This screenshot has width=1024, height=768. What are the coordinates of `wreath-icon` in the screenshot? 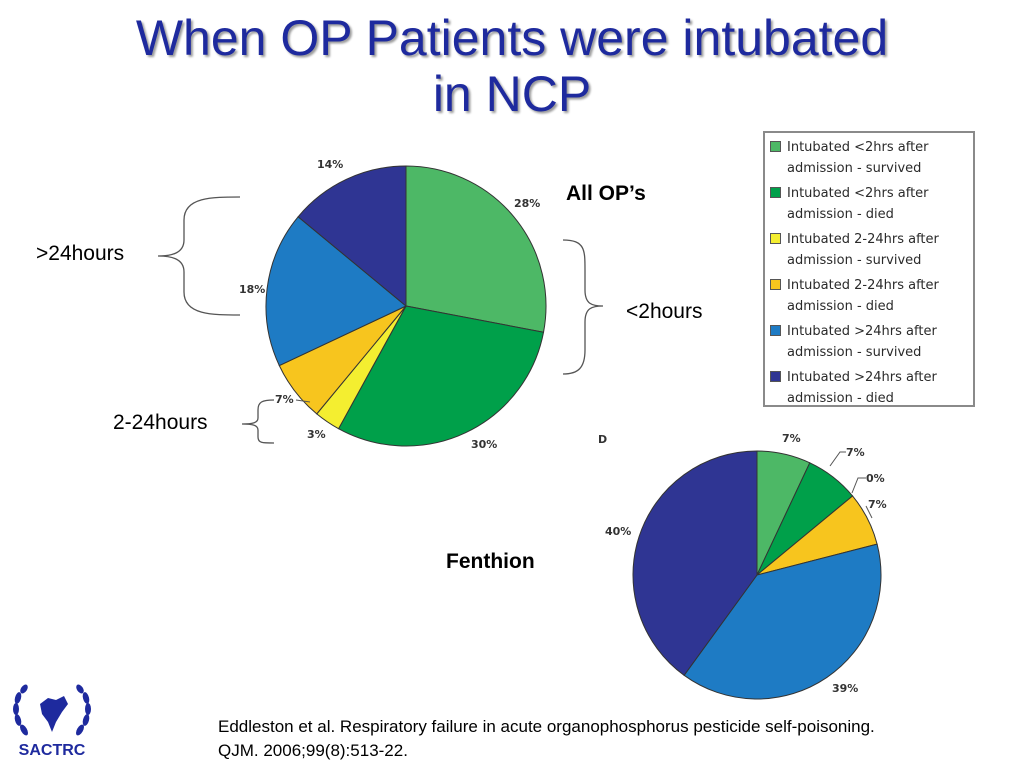 It's located at (52, 710).